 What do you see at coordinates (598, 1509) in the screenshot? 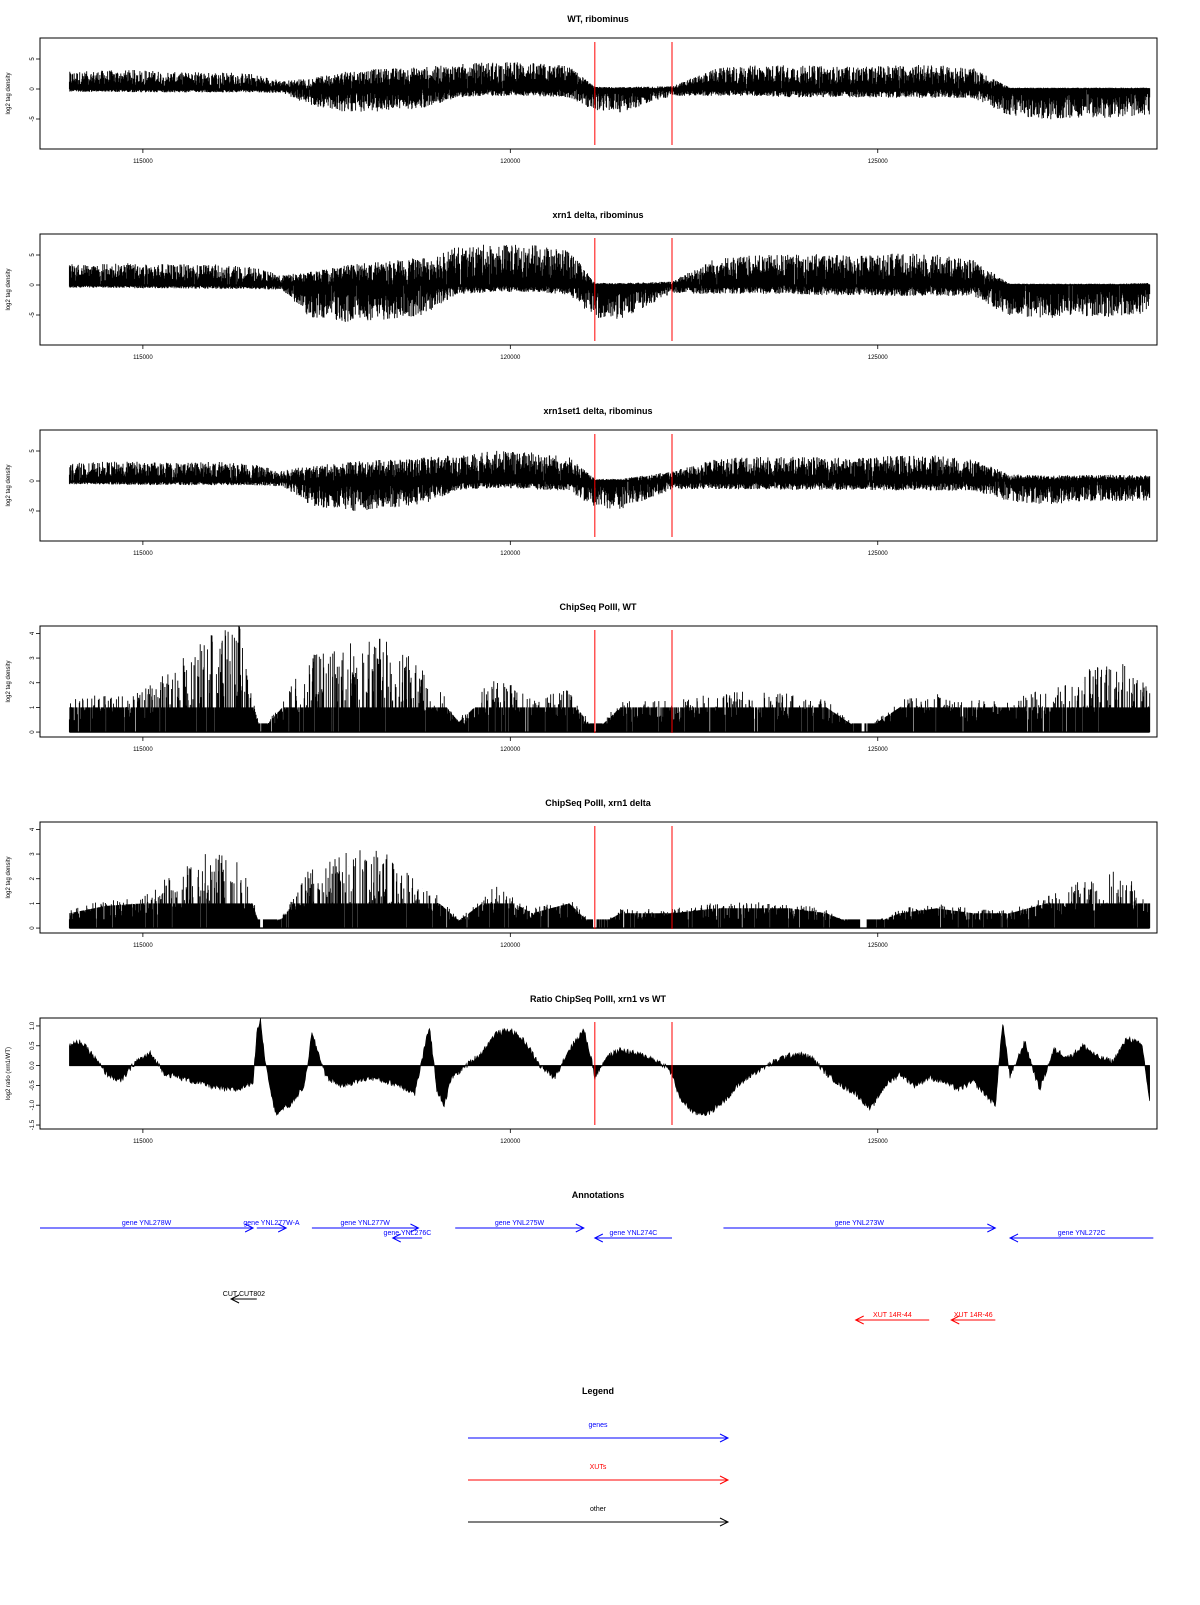
I see `legend-label: other` at bounding box center [598, 1509].